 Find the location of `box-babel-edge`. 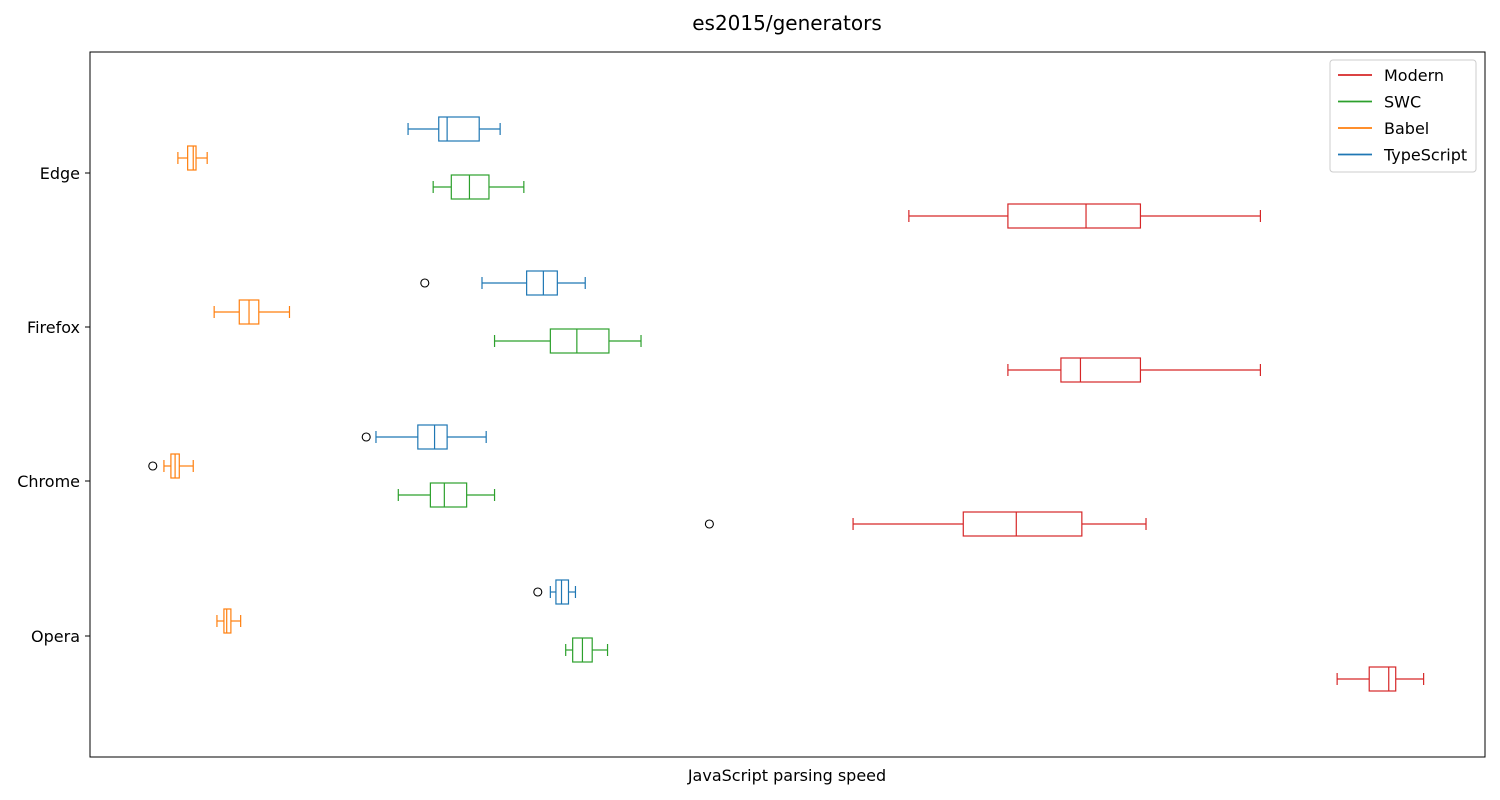

box-babel-edge is located at coordinates (192, 158).